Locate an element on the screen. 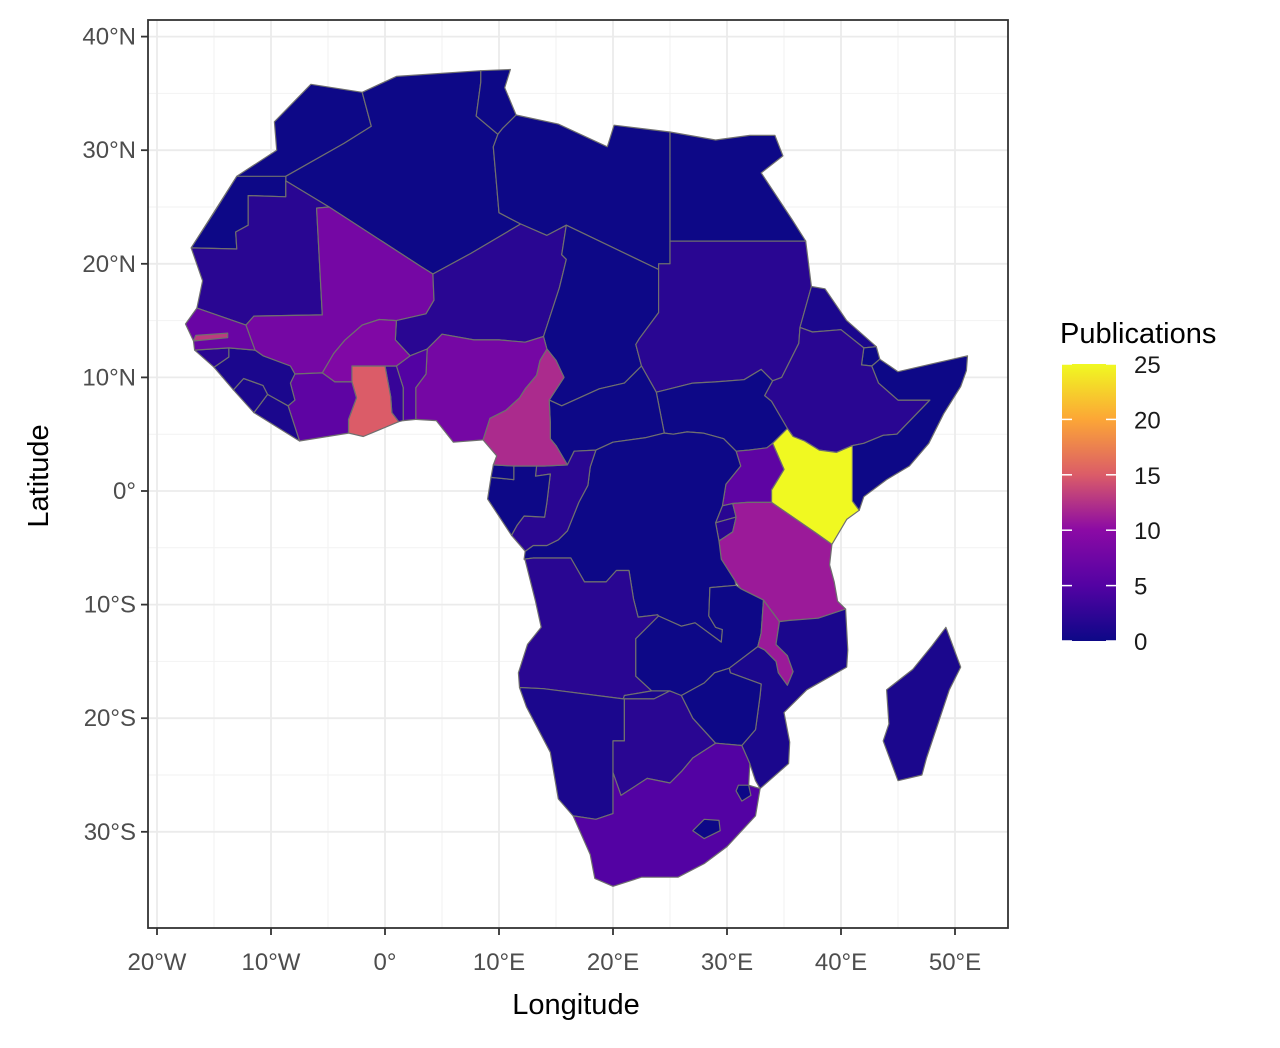  legend-tick-label: 5 is located at coordinates (1140, 587).